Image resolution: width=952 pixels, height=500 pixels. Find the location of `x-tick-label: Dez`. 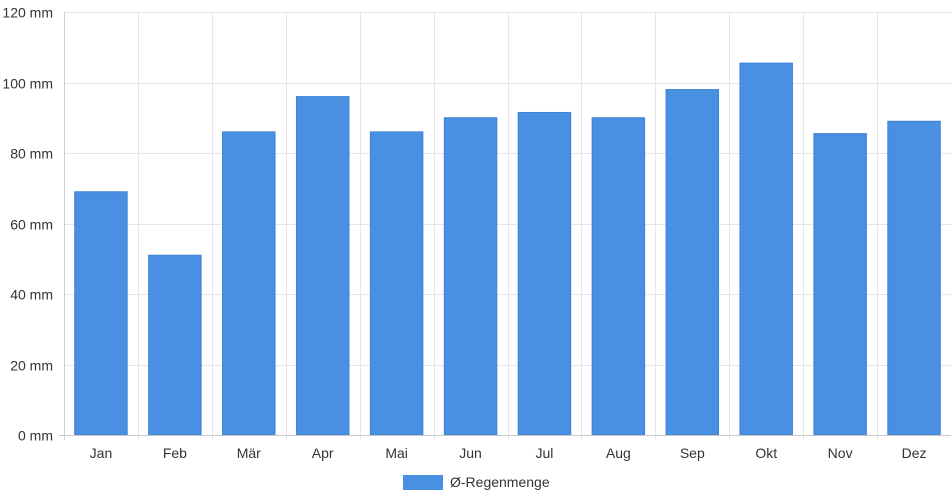

x-tick-label: Dez is located at coordinates (914, 453).